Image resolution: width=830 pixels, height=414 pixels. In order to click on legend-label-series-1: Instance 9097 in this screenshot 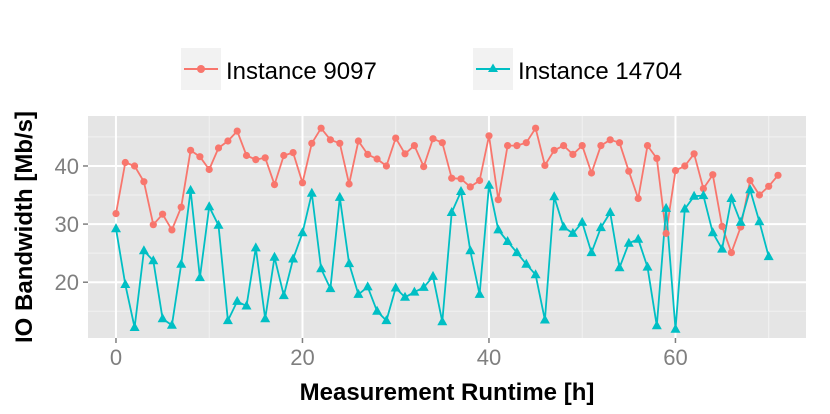, I will do `click(301, 71)`.